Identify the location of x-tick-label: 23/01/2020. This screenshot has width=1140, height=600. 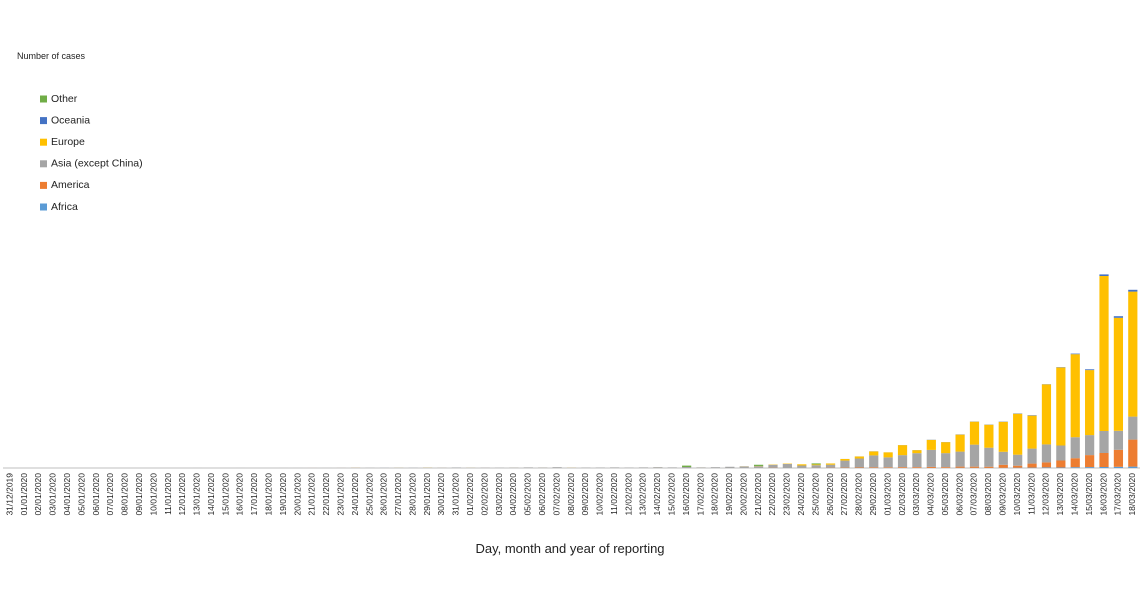
(340, 494).